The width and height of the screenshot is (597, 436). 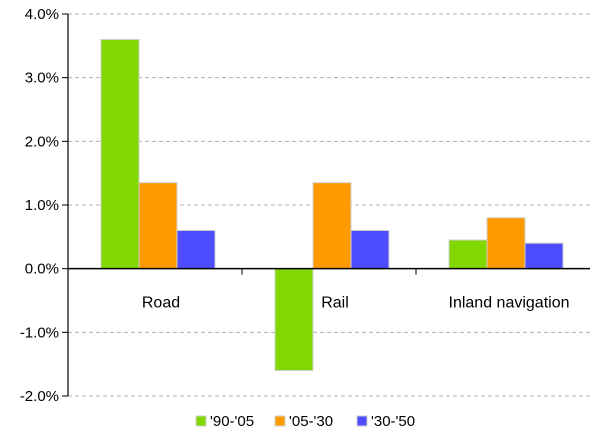 I want to click on y-tick-label: -2.0%, so click(x=39, y=396).